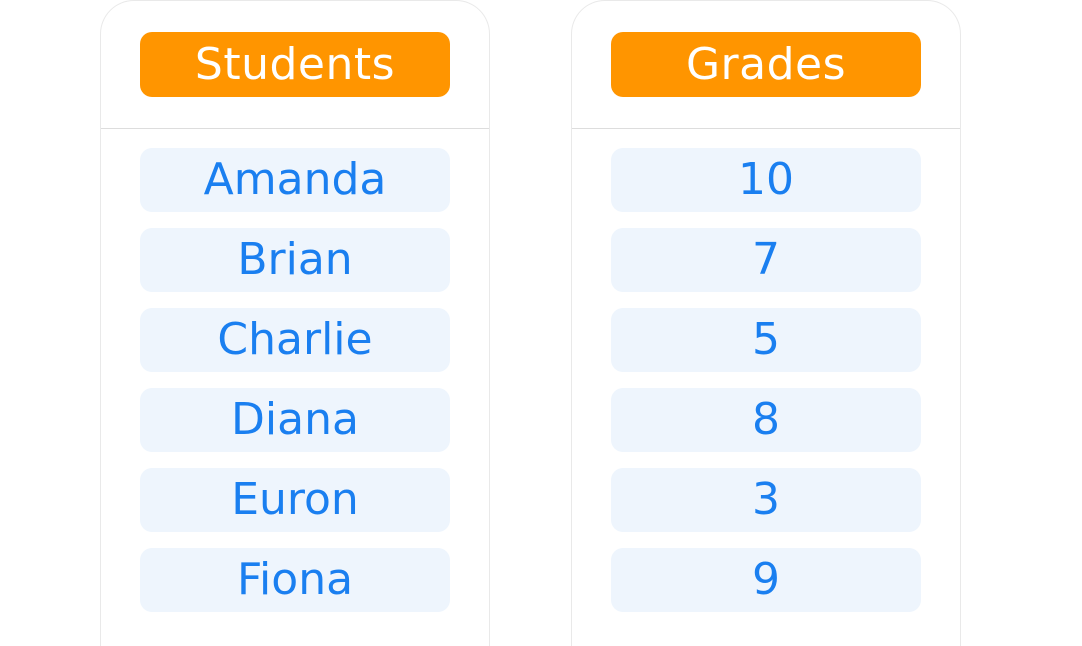  I want to click on grade-item: 5, so click(766, 340).